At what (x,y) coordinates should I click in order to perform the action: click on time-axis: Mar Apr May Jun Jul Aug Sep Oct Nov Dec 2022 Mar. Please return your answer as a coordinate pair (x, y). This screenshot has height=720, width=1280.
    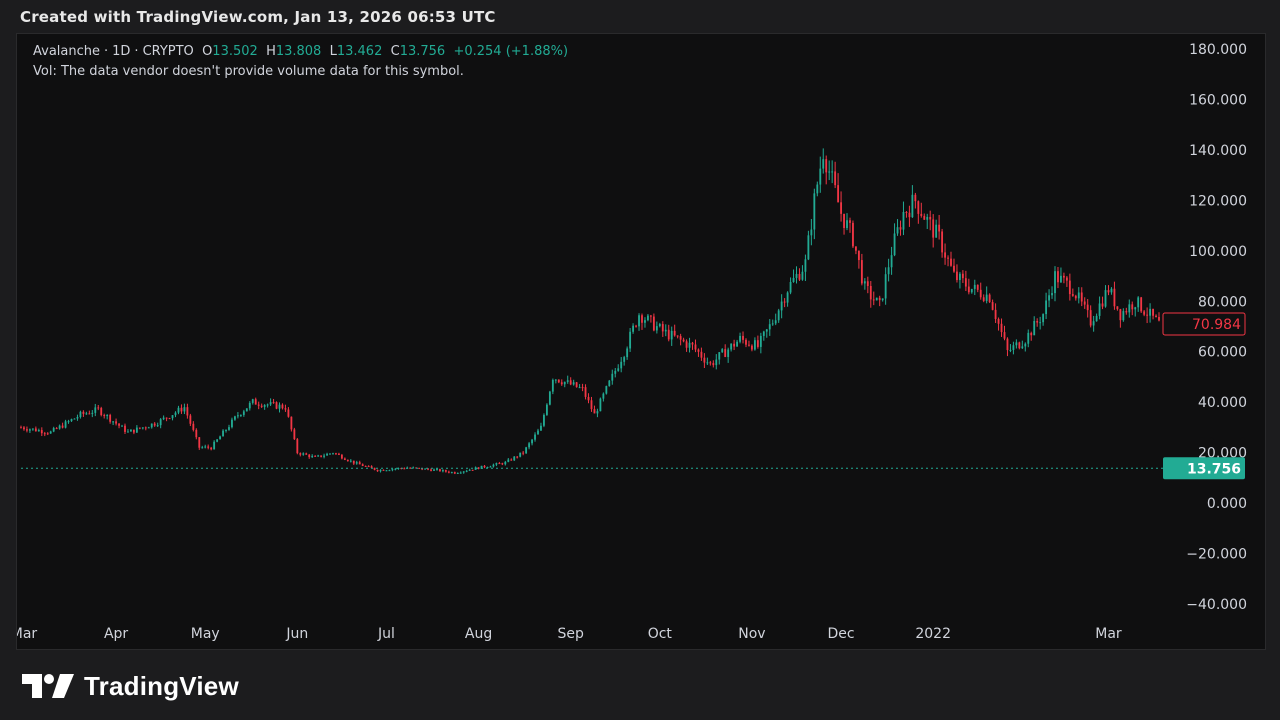
    Looking at the image, I should click on (569, 634).